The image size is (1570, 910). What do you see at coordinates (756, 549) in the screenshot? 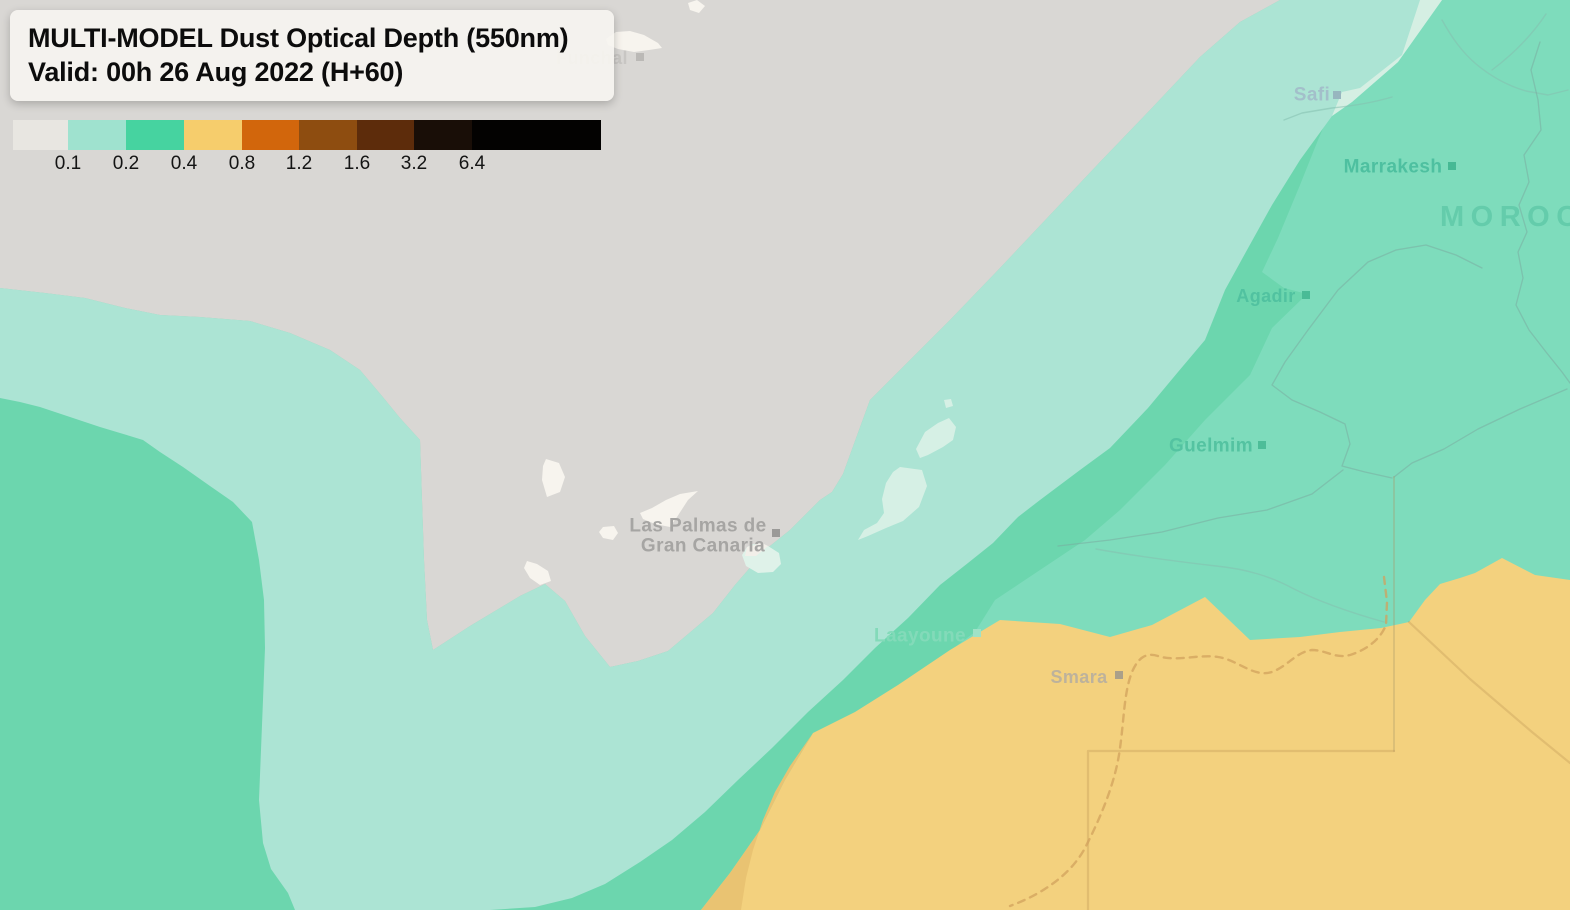
I see `island-gran-canaria-north` at bounding box center [756, 549].